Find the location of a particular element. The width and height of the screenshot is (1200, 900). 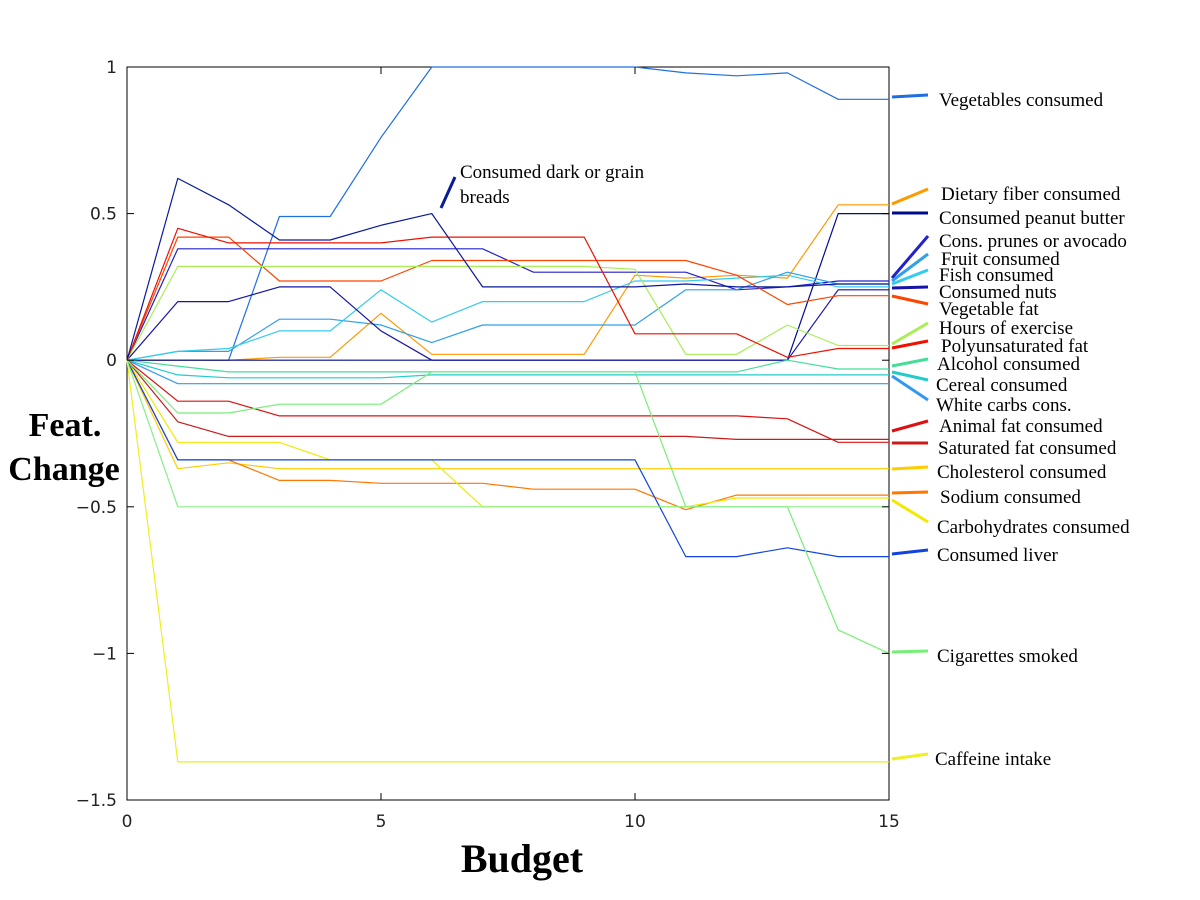

y-tick-label: −1.5 is located at coordinates (96, 801).